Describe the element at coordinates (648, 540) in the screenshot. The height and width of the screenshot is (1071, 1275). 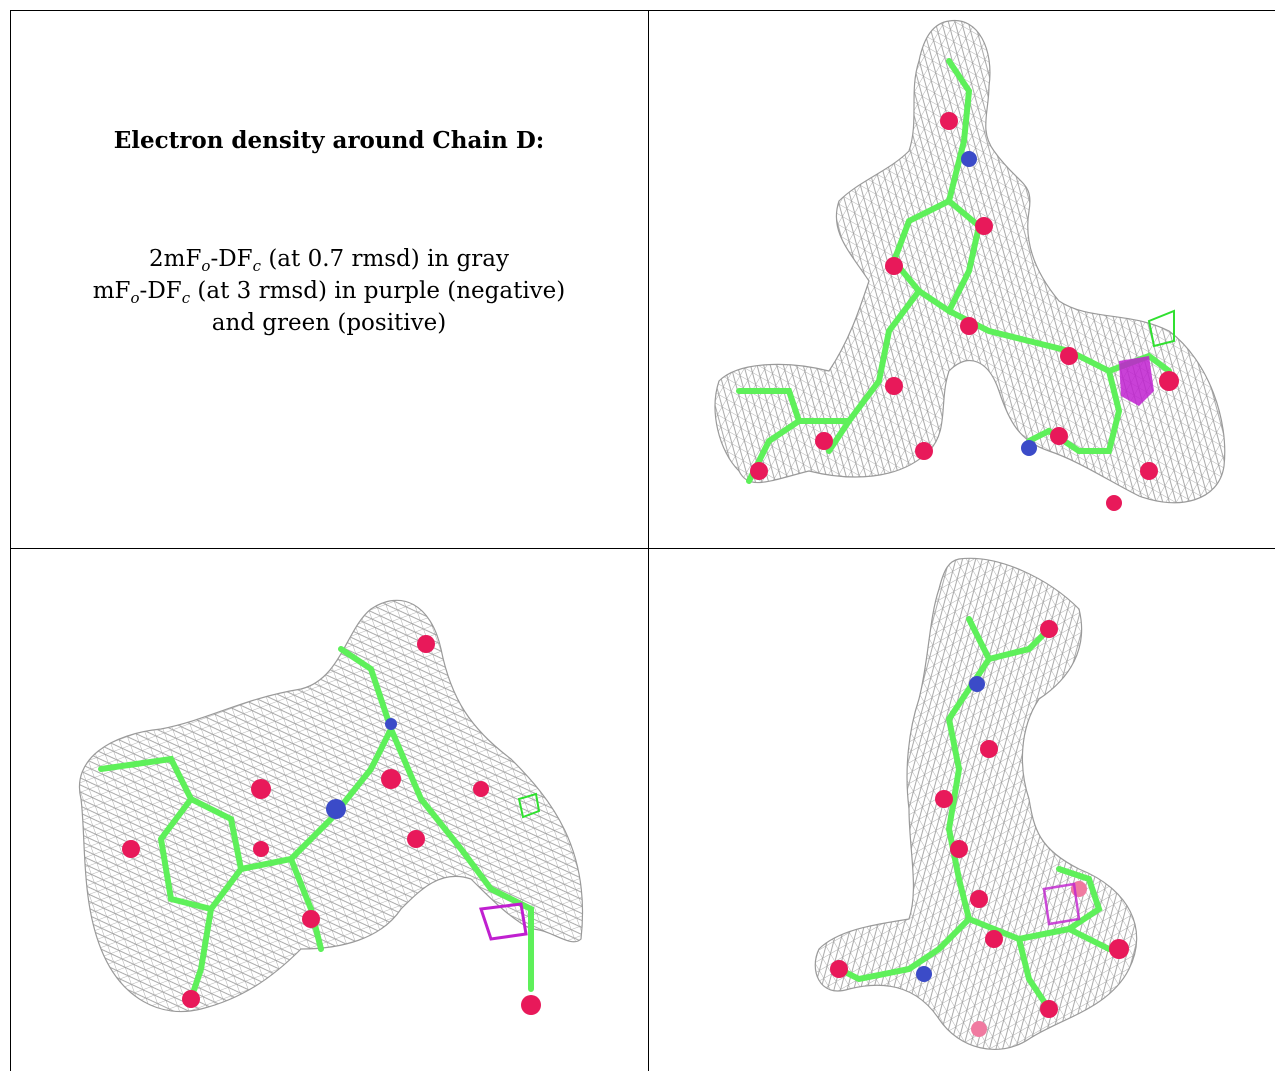
I see `table-divider-vertical` at that location.